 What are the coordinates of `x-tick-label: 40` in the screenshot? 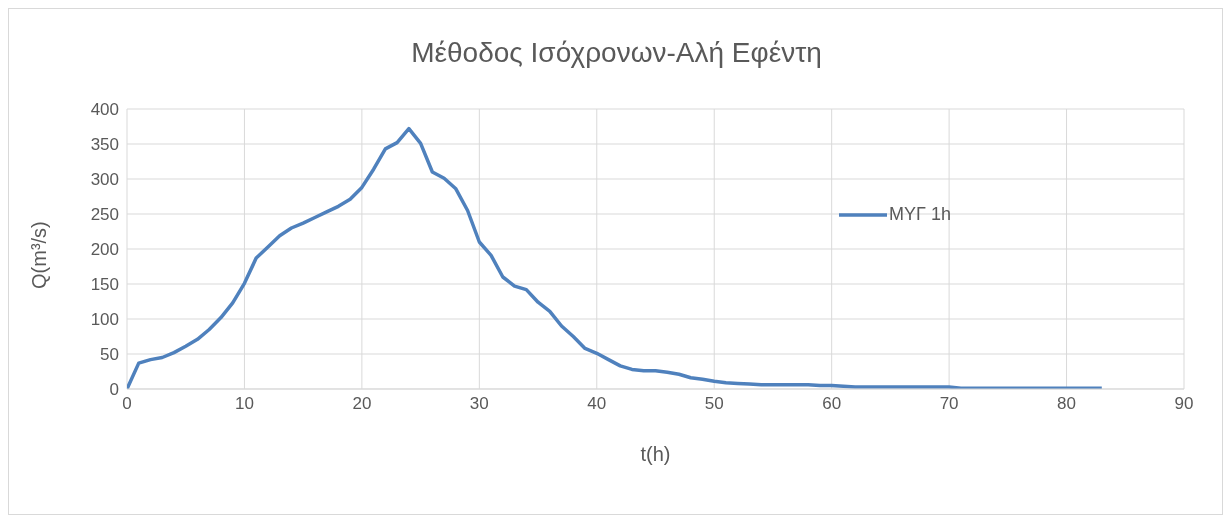 It's located at (597, 404).